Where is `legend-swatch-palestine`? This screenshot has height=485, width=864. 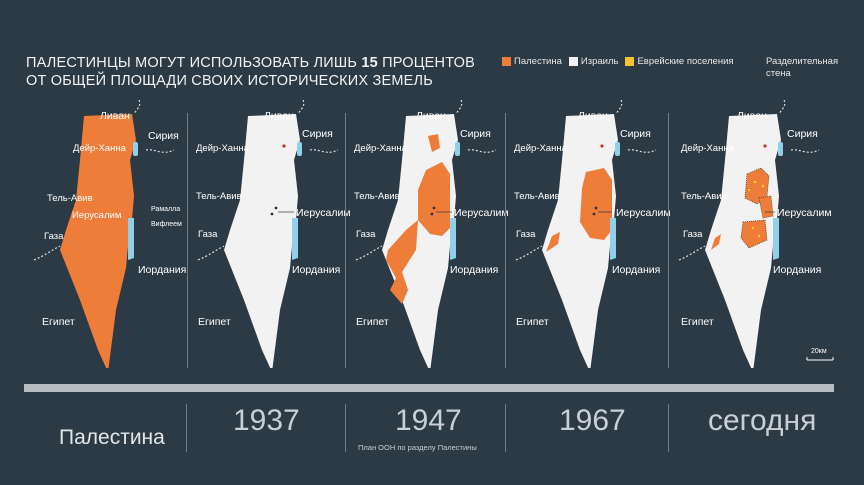 legend-swatch-palestine is located at coordinates (506, 61).